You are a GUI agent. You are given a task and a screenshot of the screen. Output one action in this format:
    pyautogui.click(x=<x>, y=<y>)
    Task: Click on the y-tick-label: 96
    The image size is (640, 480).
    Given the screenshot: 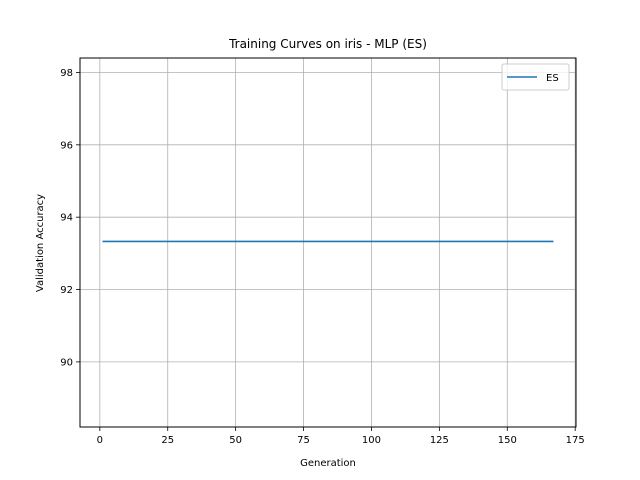 What is the action you would take?
    pyautogui.click(x=66, y=145)
    